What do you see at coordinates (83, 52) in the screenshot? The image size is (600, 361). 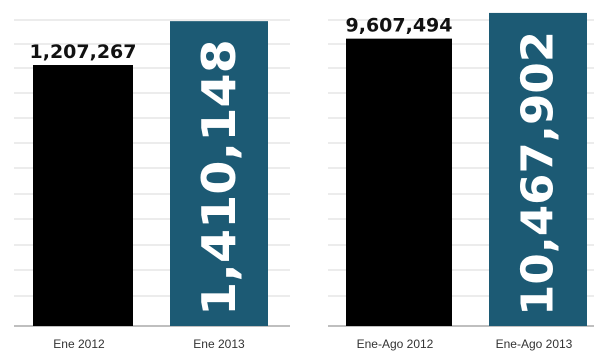 I see `value-label: 1,207,267` at bounding box center [83, 52].